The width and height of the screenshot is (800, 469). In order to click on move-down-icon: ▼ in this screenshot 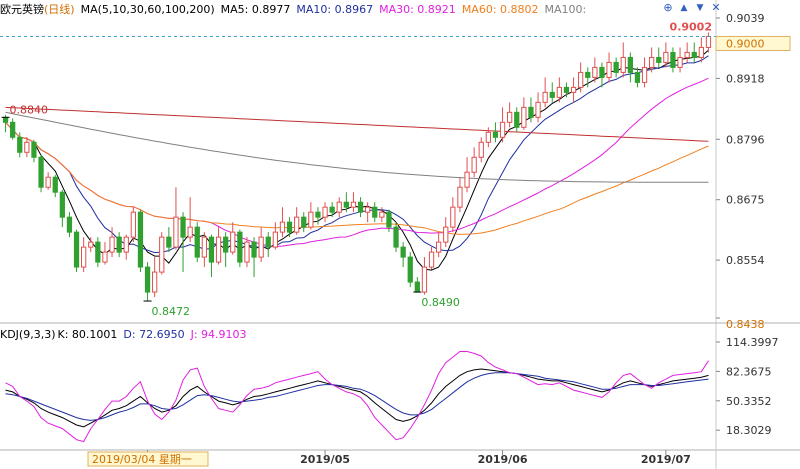, I will do `click(700, 8)`.